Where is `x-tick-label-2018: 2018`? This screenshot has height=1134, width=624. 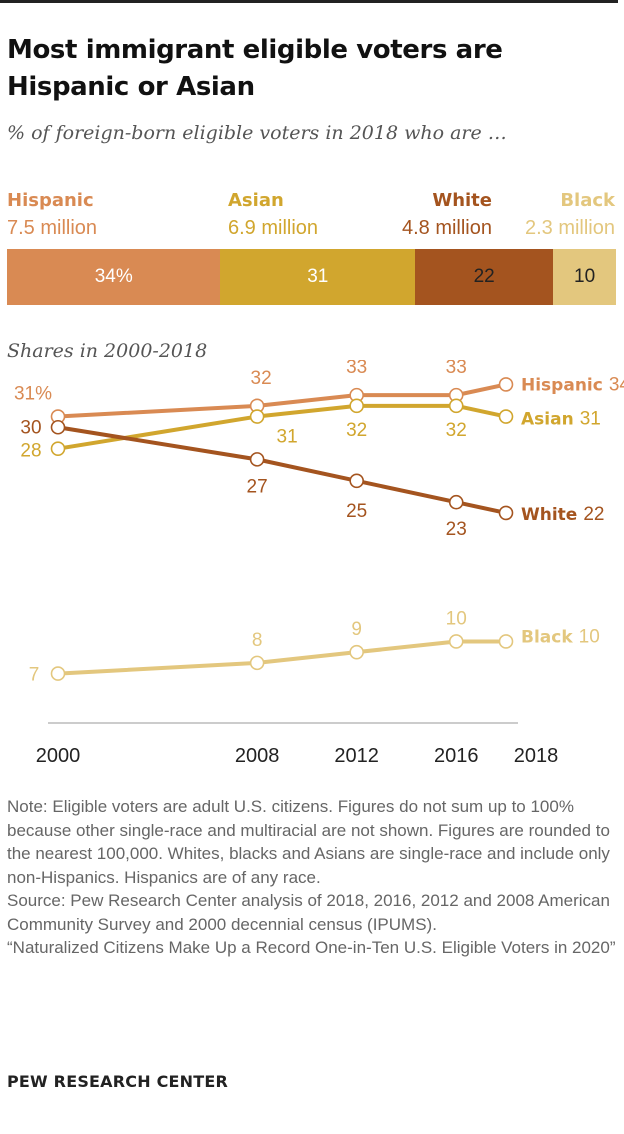
x-tick-label-2018: 2018 is located at coordinates (536, 756).